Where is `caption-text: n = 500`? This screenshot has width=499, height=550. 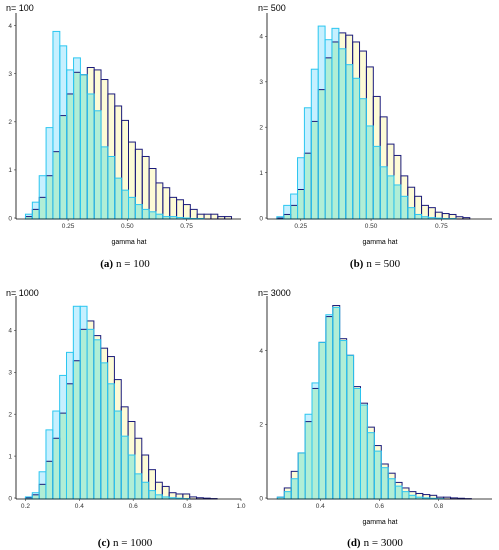
caption-text: n = 500 is located at coordinates (383, 264).